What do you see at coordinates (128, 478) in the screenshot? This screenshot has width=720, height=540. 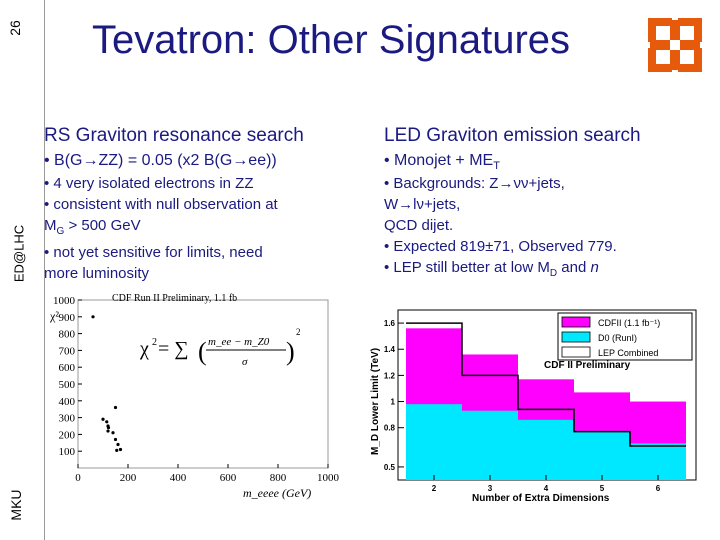 I see `scatter-x-tick-label: 200` at bounding box center [128, 478].